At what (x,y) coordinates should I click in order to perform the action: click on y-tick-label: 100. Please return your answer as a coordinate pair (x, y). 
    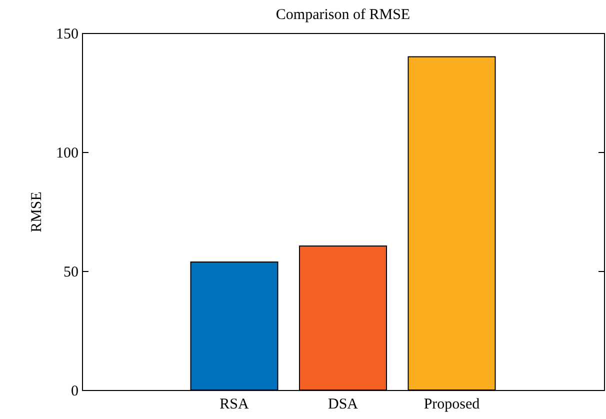
    Looking at the image, I should click on (67, 154).